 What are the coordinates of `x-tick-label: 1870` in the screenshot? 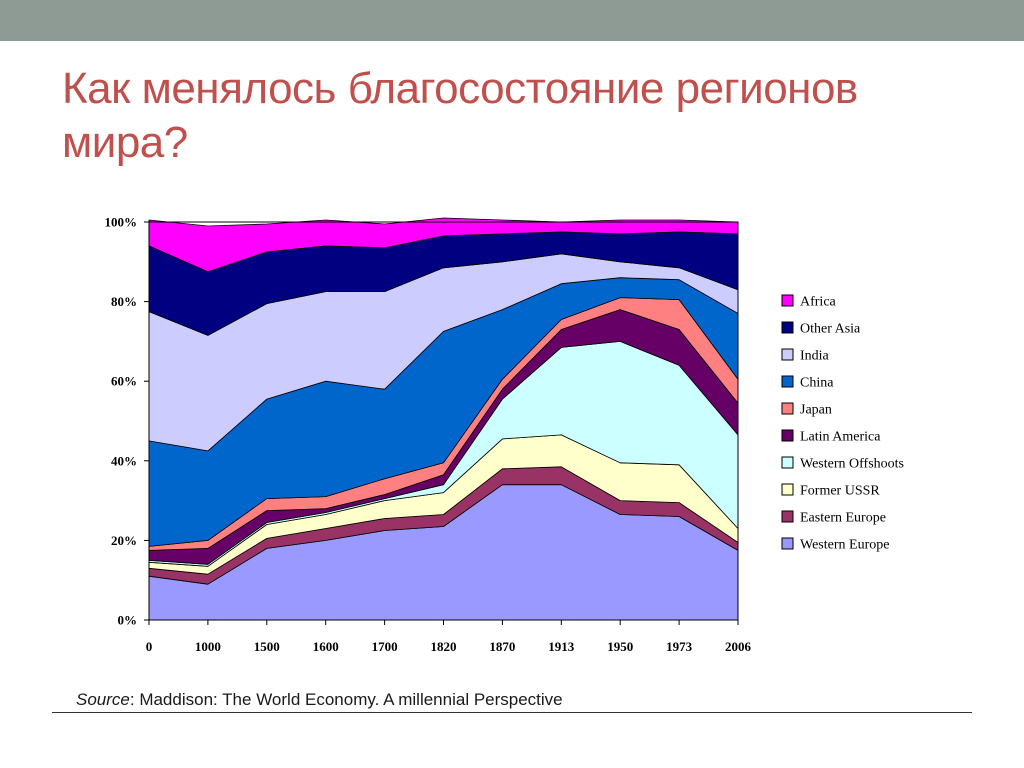 It's located at (502, 646).